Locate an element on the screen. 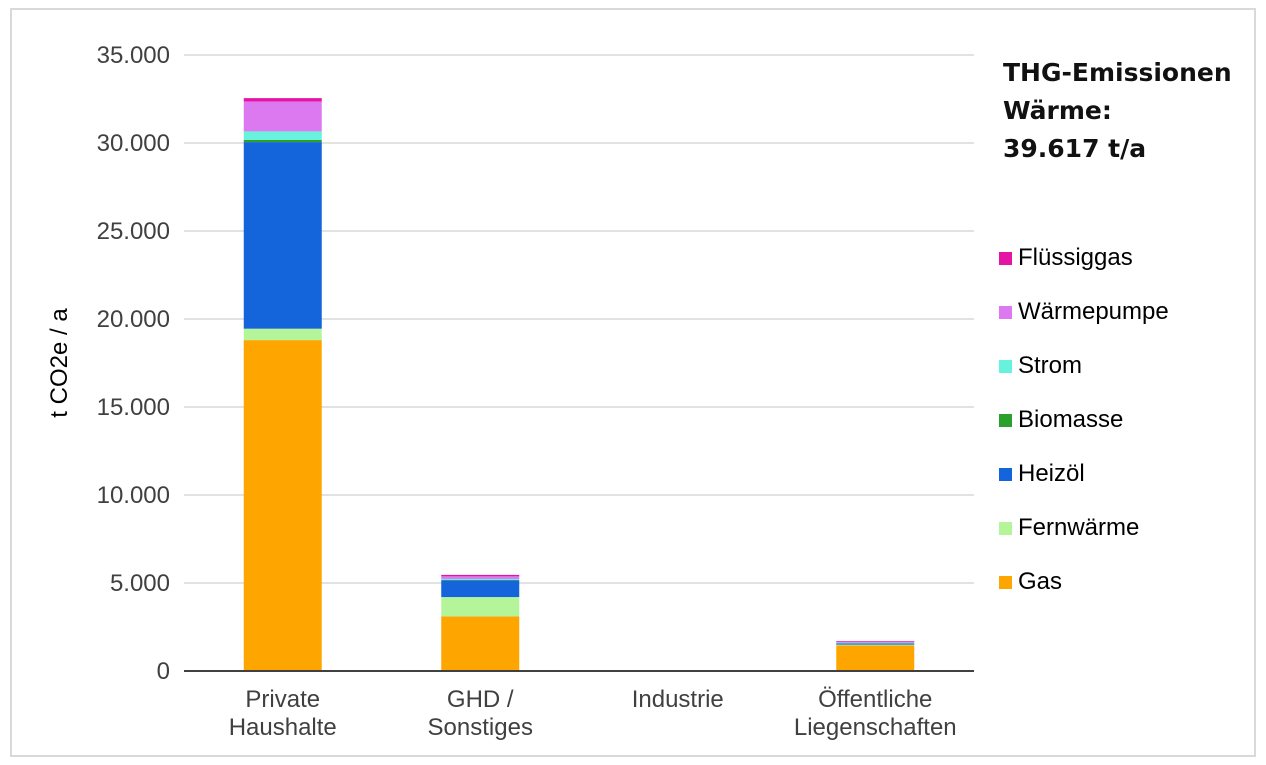  legend-label: Gas is located at coordinates (1040, 581).